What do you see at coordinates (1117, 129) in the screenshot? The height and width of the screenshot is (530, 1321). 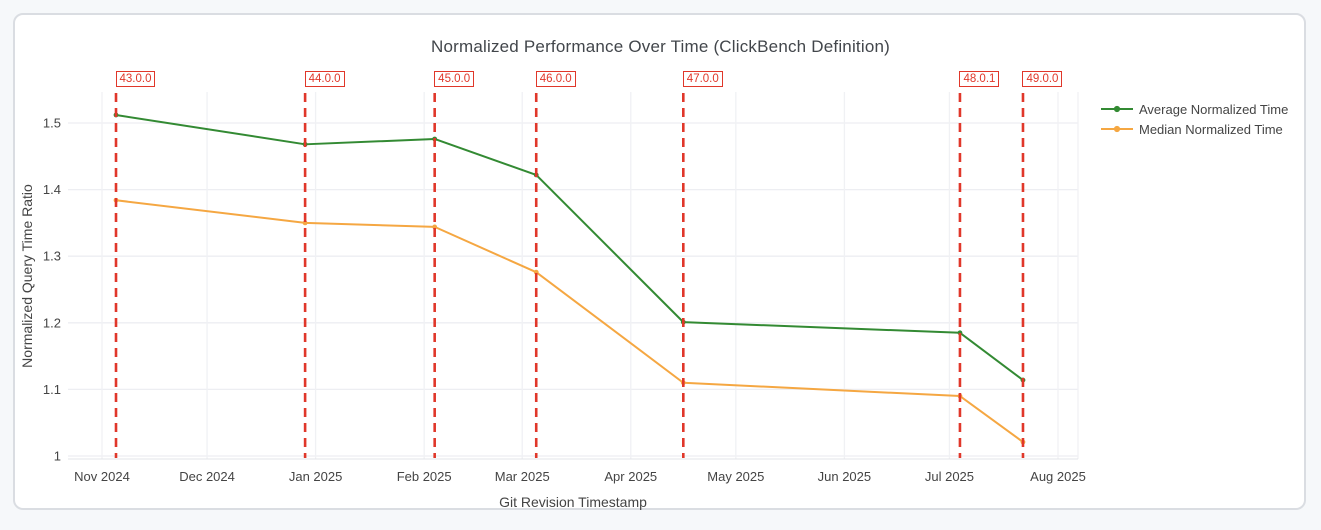 I see `median-line-swatch` at bounding box center [1117, 129].